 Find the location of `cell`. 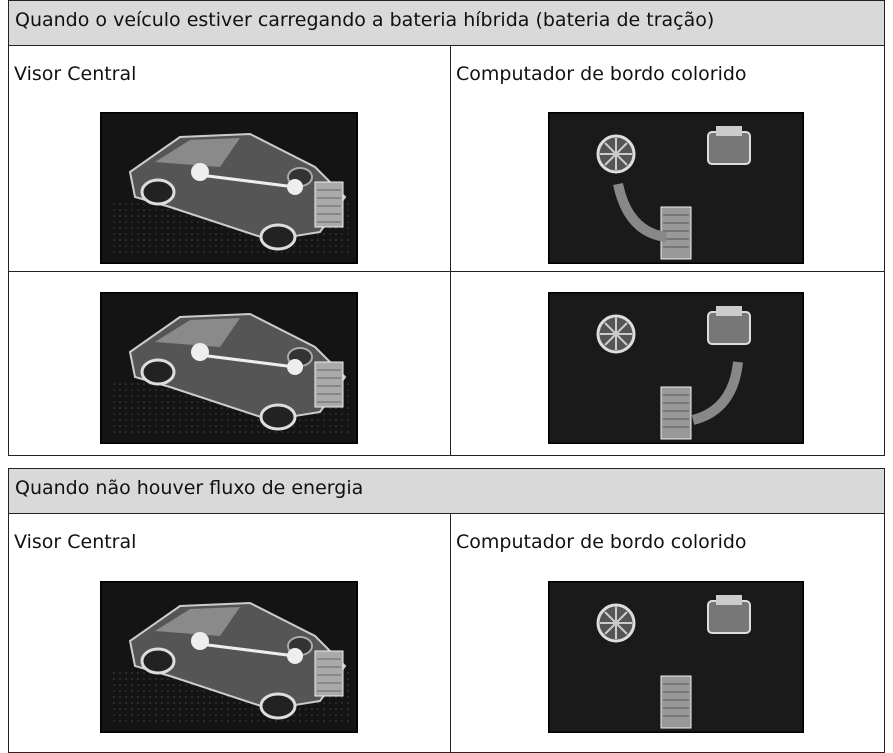

cell is located at coordinates (667, 363).